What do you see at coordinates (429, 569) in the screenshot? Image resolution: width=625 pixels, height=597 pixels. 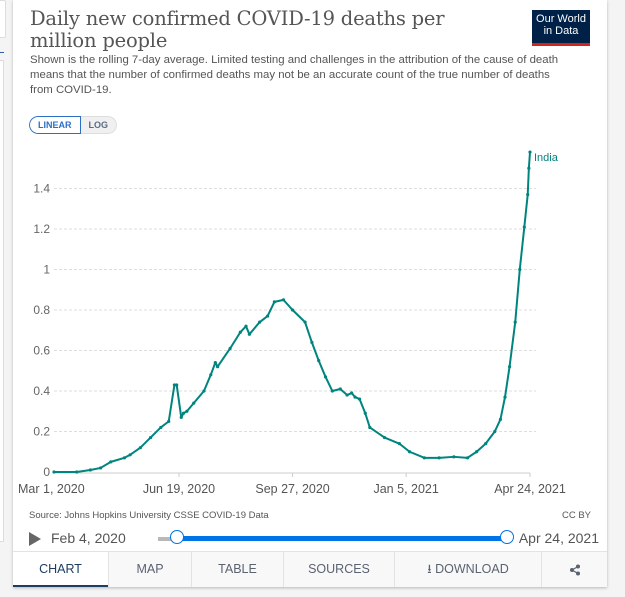 I see `download-icon: ⭳` at bounding box center [429, 569].